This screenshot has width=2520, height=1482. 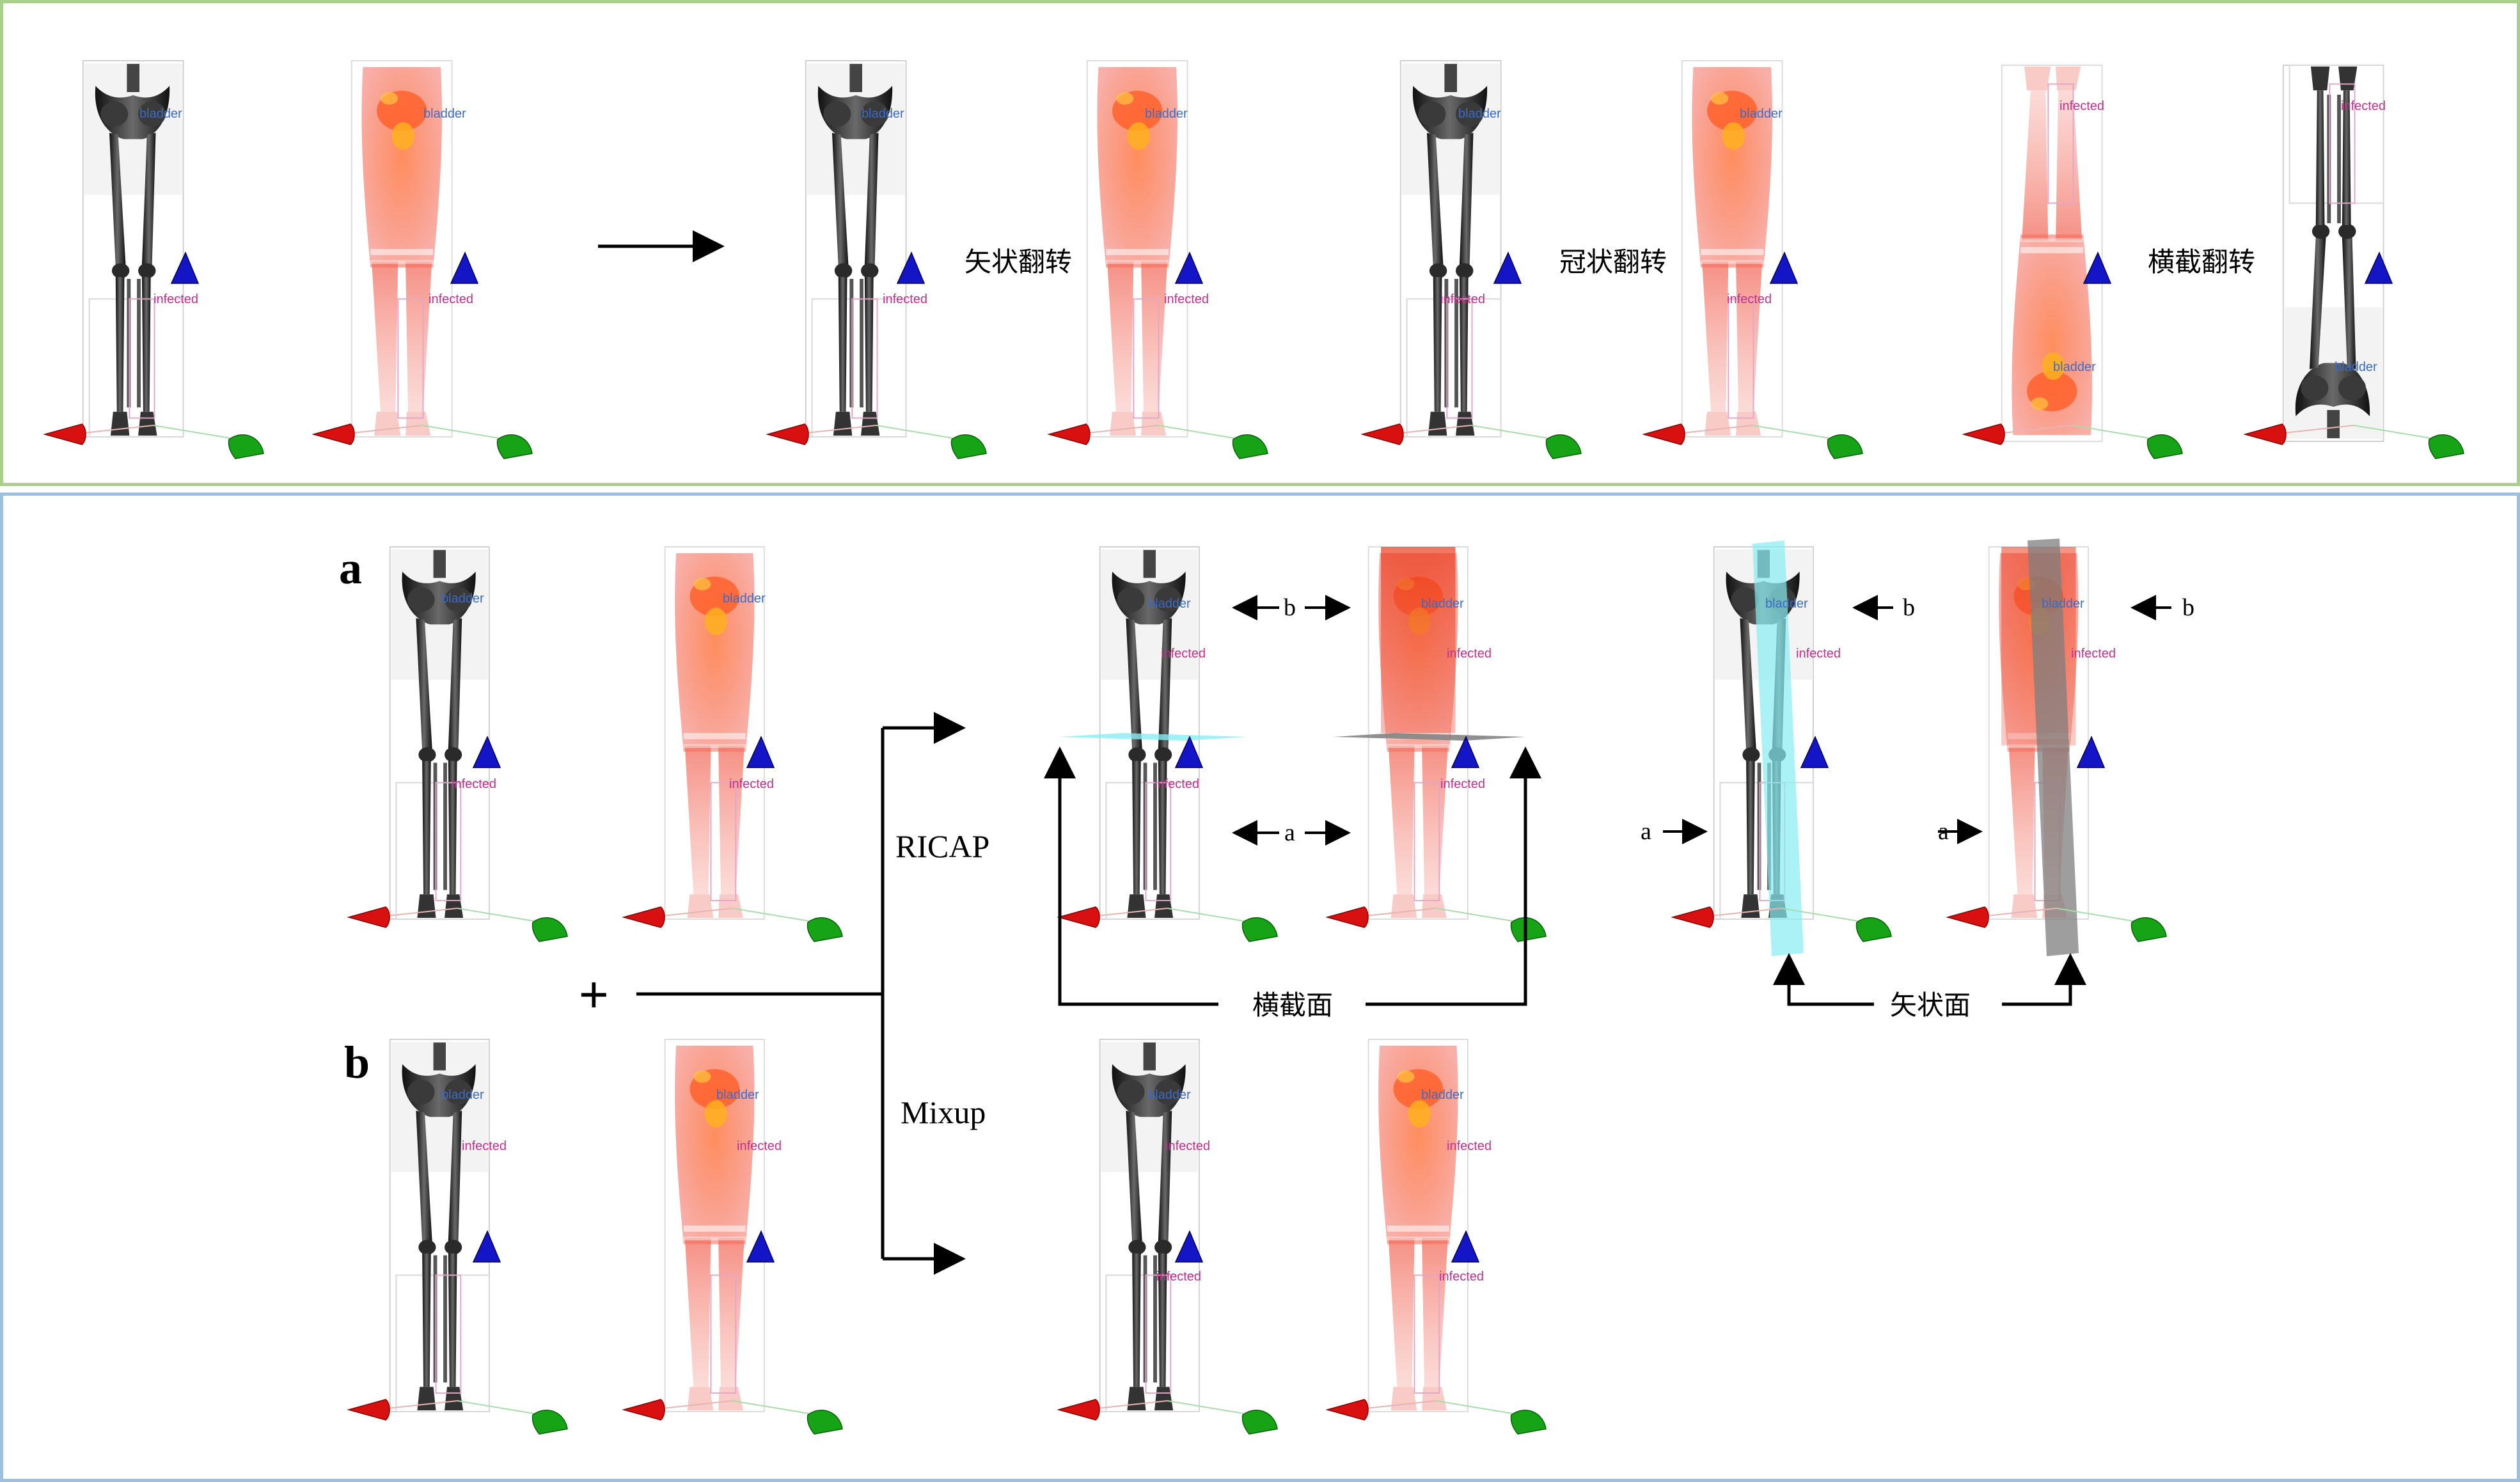 What do you see at coordinates (944, 1112) in the screenshot?
I see `mixup-label: Mixup` at bounding box center [944, 1112].